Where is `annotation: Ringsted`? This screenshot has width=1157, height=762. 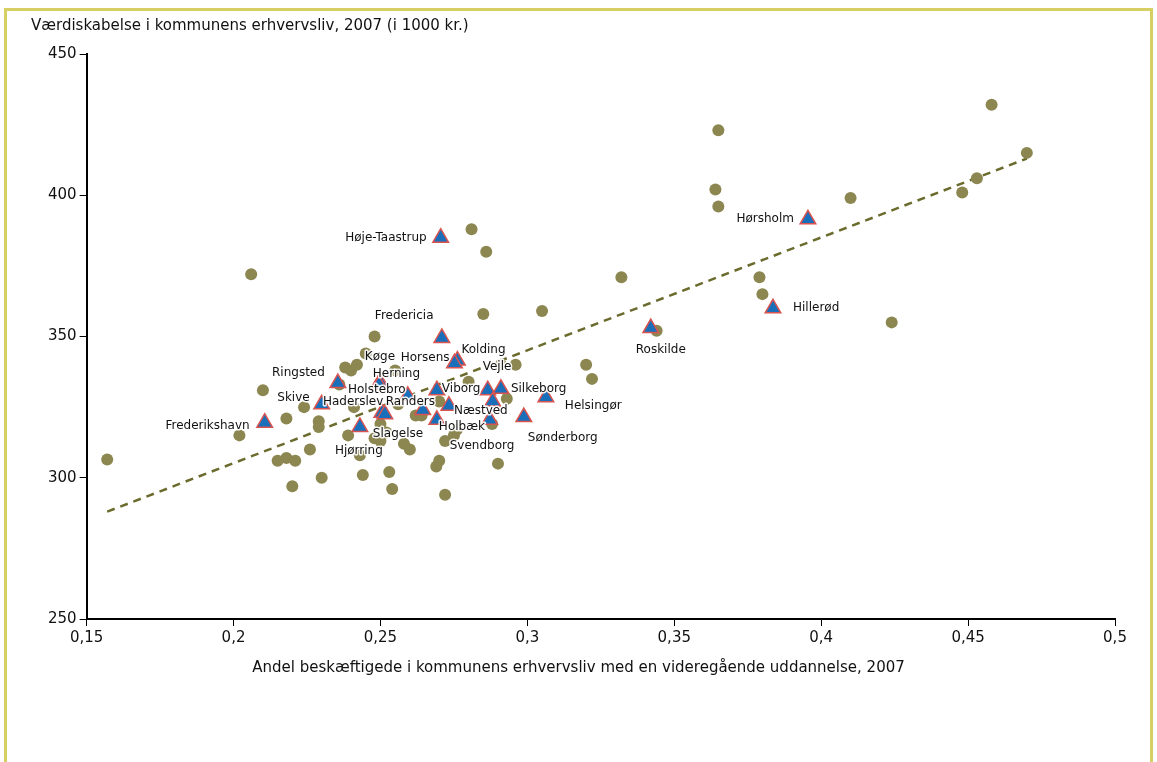 annotation: Ringsted is located at coordinates (298, 372).